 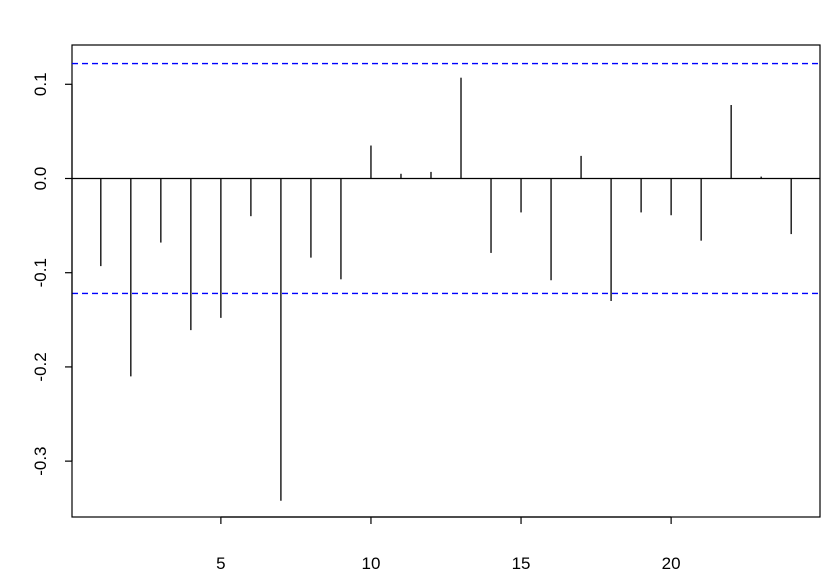 What do you see at coordinates (671, 563) in the screenshot?
I see `x-tick-label-20: 20` at bounding box center [671, 563].